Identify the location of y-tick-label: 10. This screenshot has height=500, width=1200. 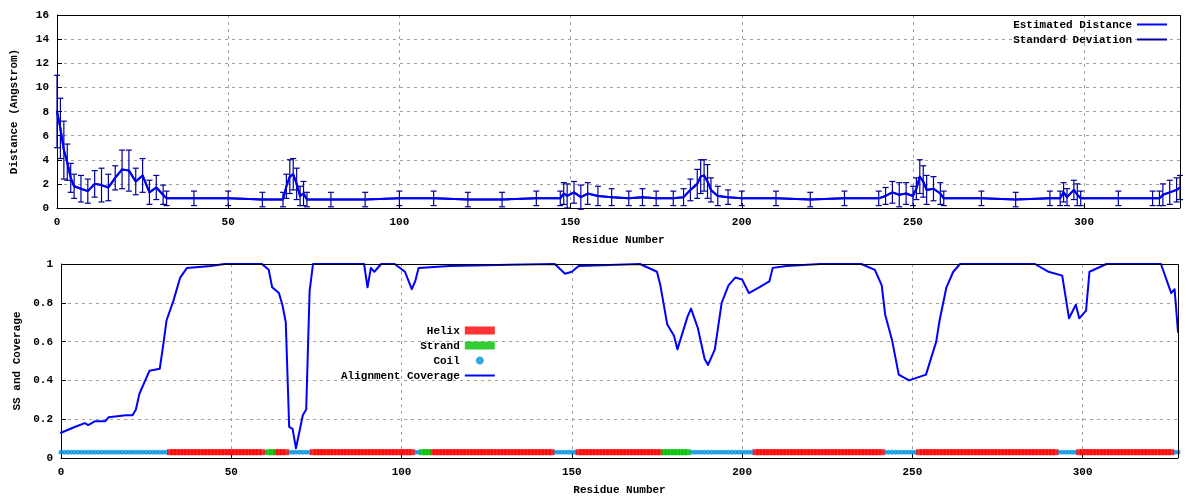
(42, 87).